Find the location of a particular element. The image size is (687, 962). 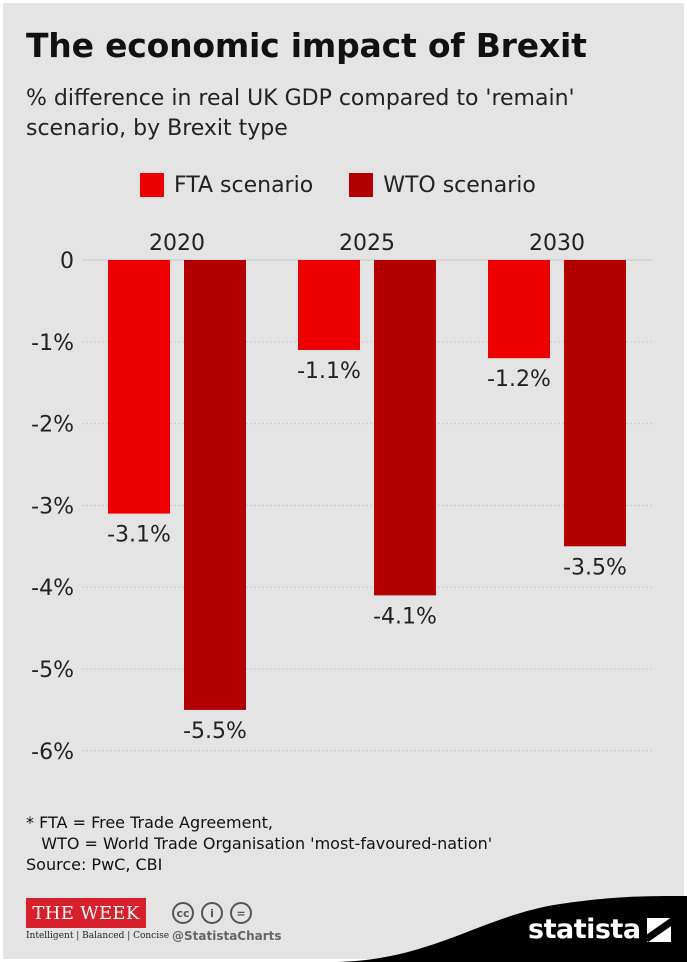

footnote-line-fta: * FTA = Free Trade Agreement, is located at coordinates (149, 822).